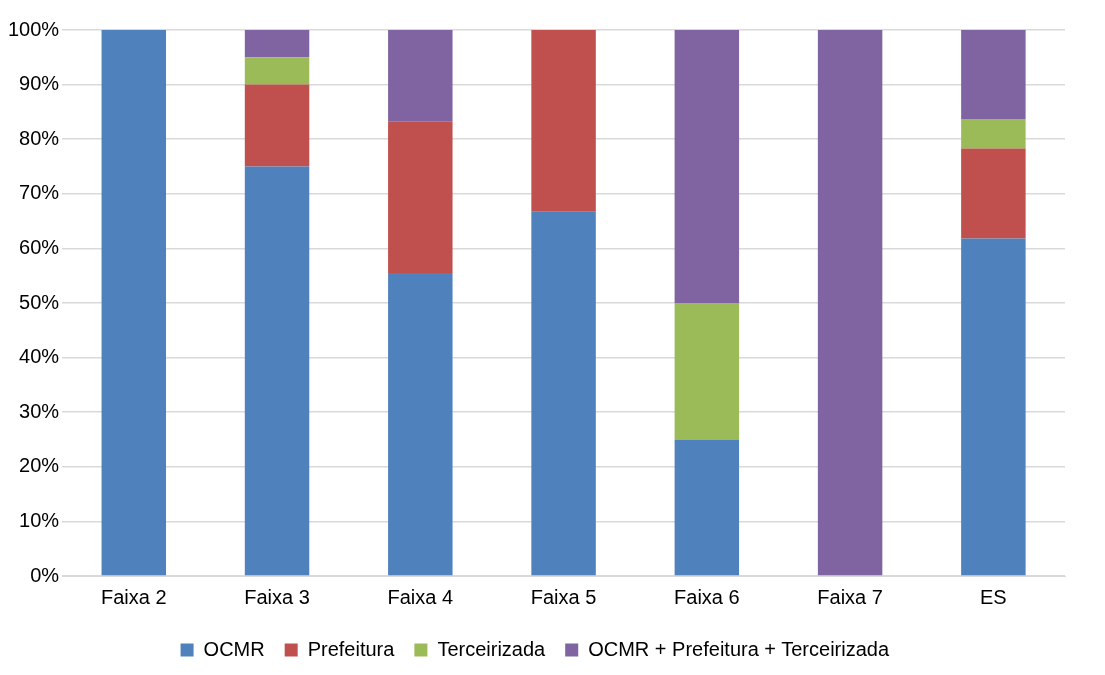 The width and height of the screenshot is (1105, 675). What do you see at coordinates (351, 648) in the screenshot?
I see `legend-label: Prefeitura` at bounding box center [351, 648].